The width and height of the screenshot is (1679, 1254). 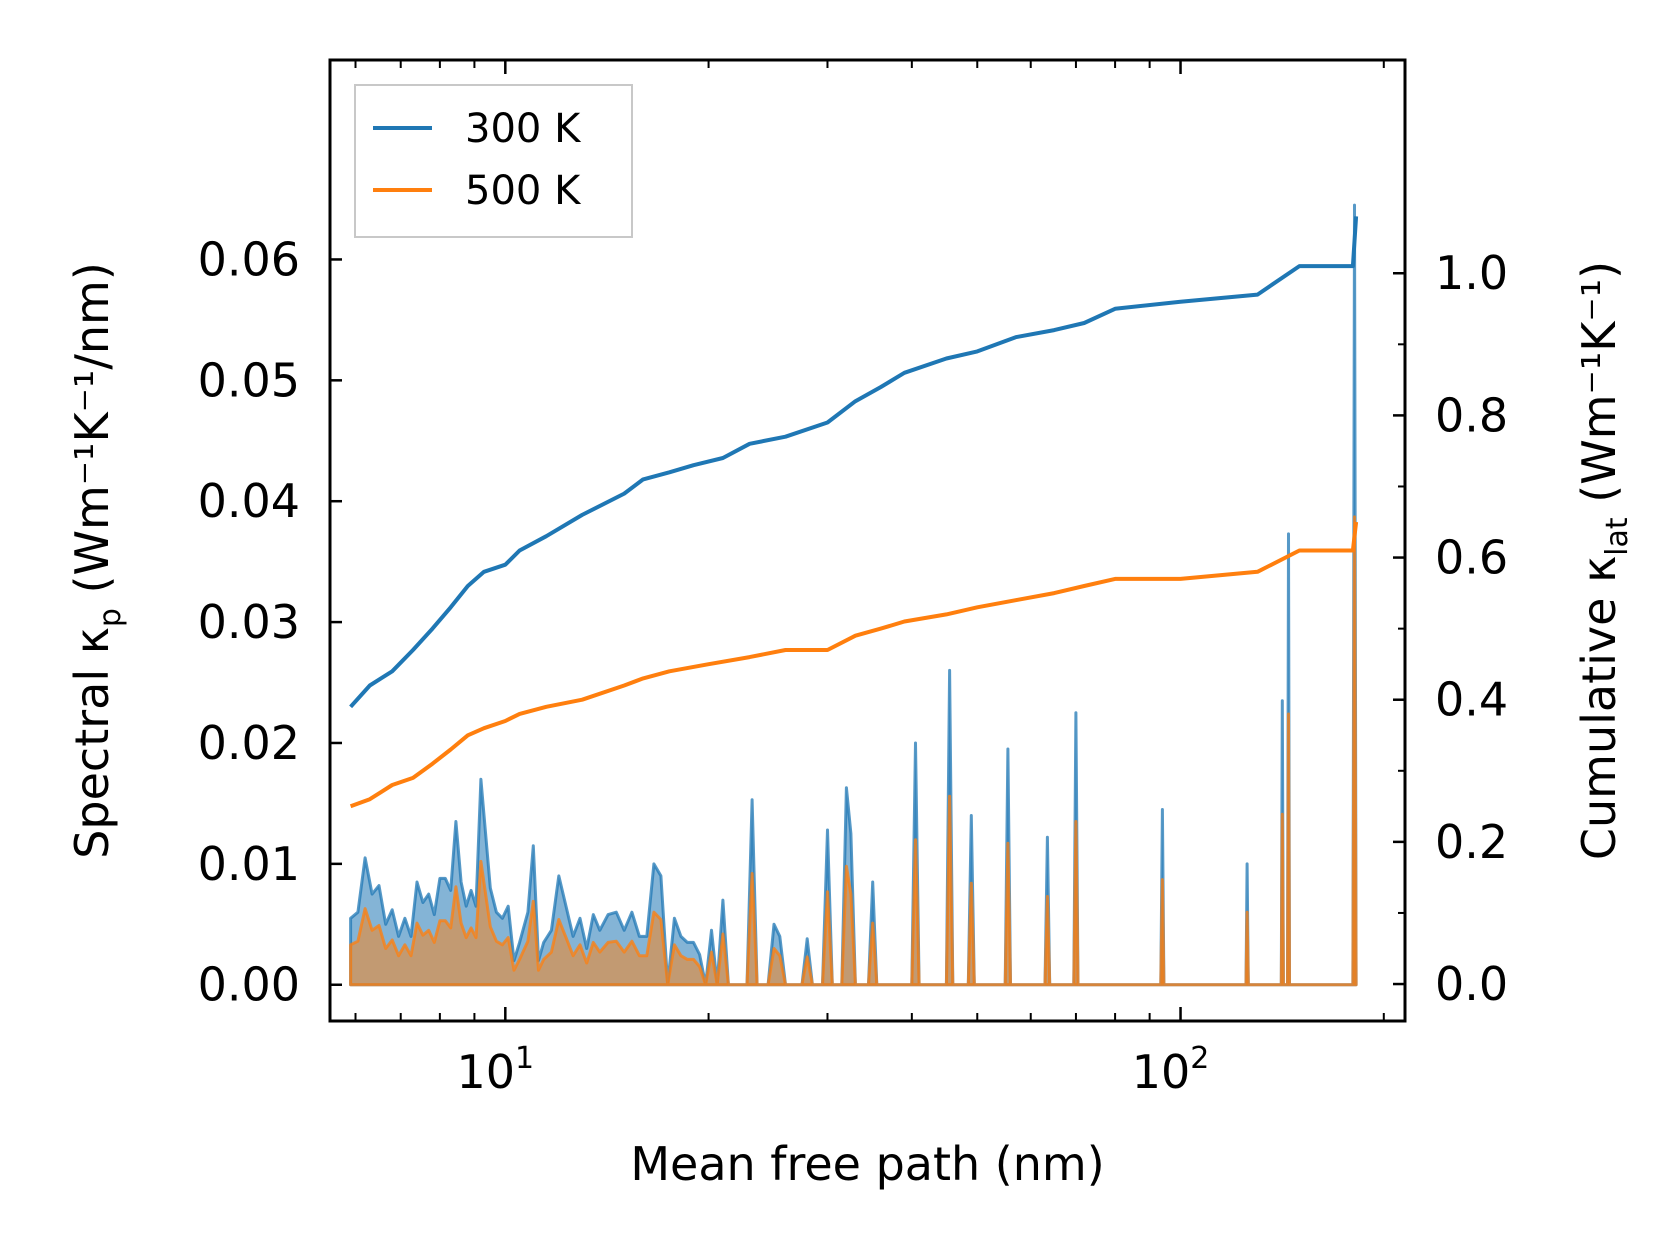 What do you see at coordinates (1471, 558) in the screenshot?
I see `y-right-tick-label: 0.6` at bounding box center [1471, 558].